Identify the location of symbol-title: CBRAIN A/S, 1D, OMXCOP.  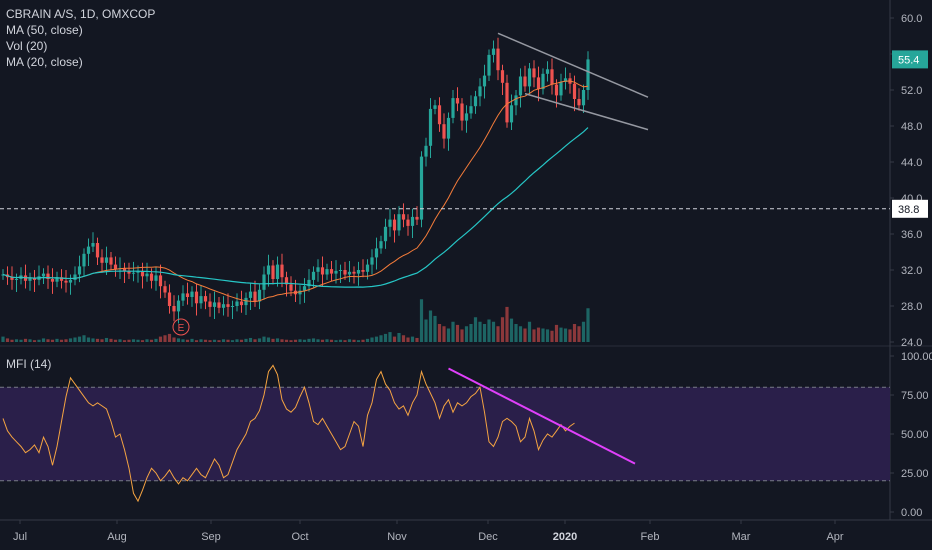
(81, 14).